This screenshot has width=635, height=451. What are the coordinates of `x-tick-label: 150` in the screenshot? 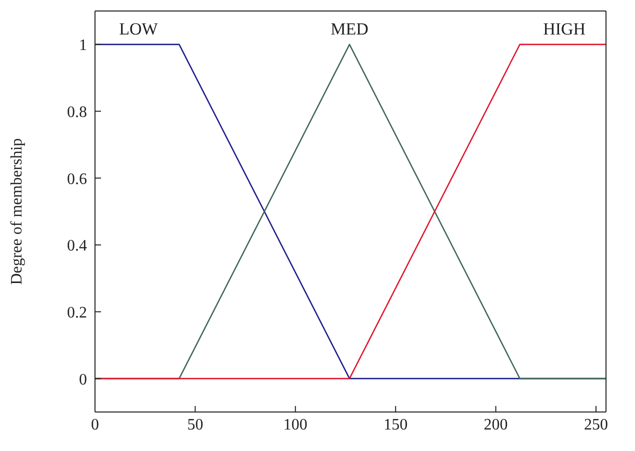 It's located at (396, 425).